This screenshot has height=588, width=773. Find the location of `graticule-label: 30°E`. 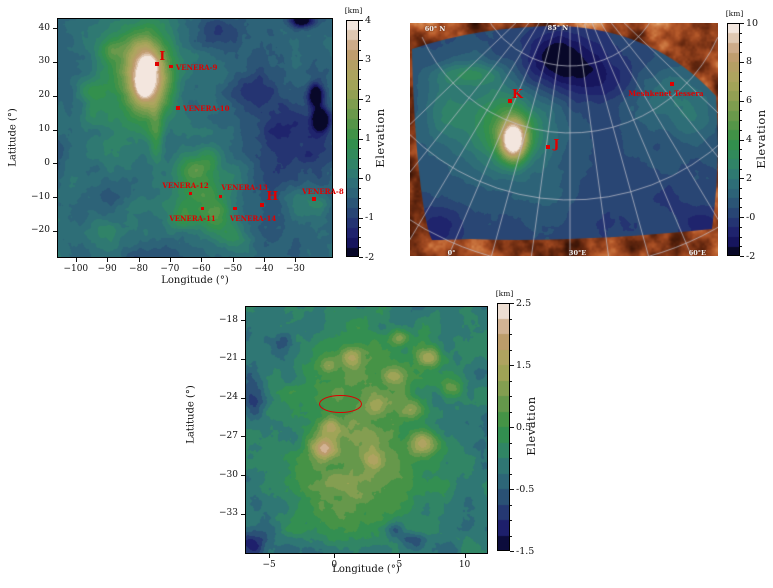

graticule-label: 30°E is located at coordinates (577, 252).